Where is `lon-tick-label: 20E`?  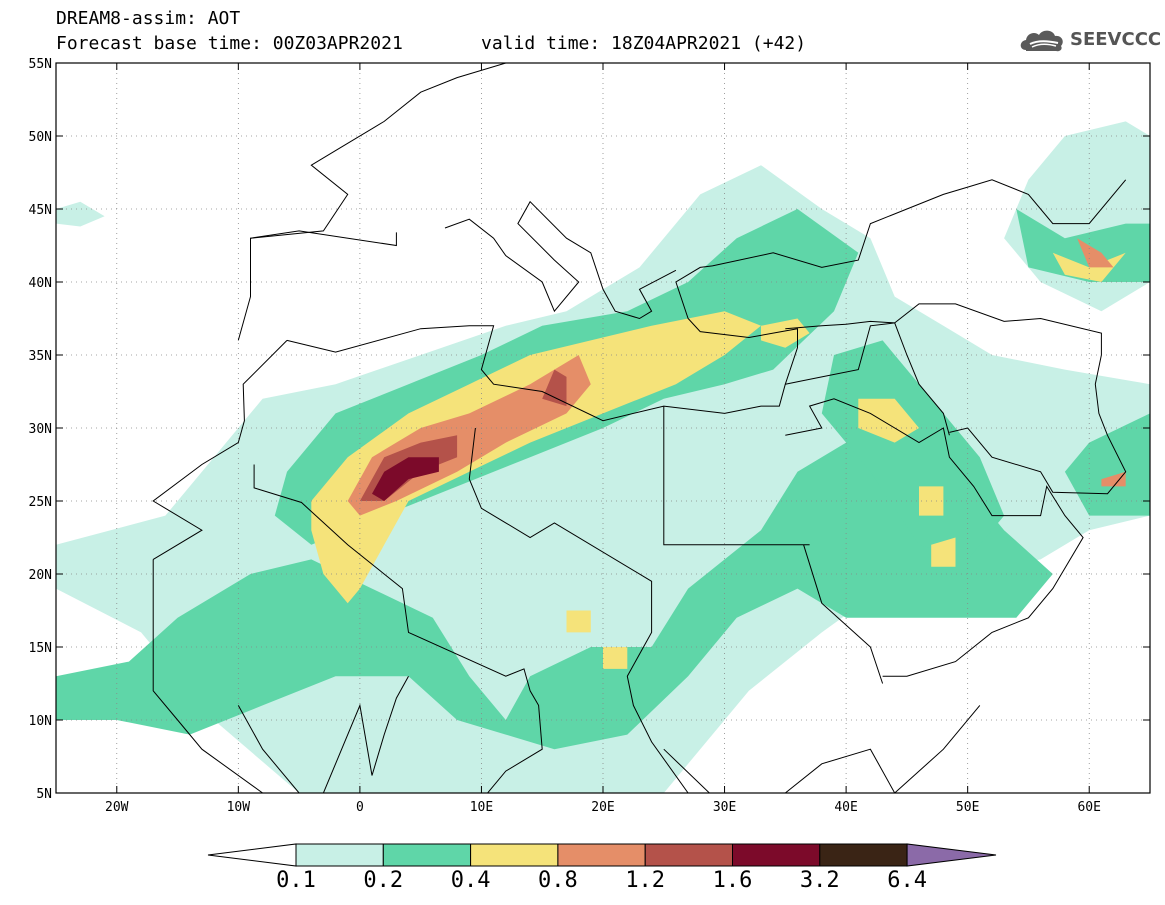
lon-tick-label: 20E is located at coordinates (602, 807).